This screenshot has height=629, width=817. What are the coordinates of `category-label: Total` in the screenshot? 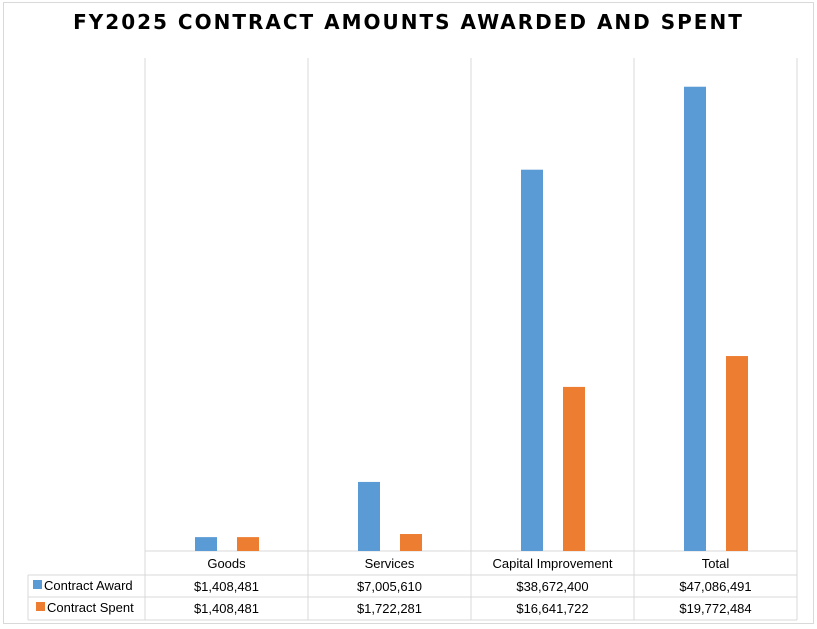 It's located at (716, 563).